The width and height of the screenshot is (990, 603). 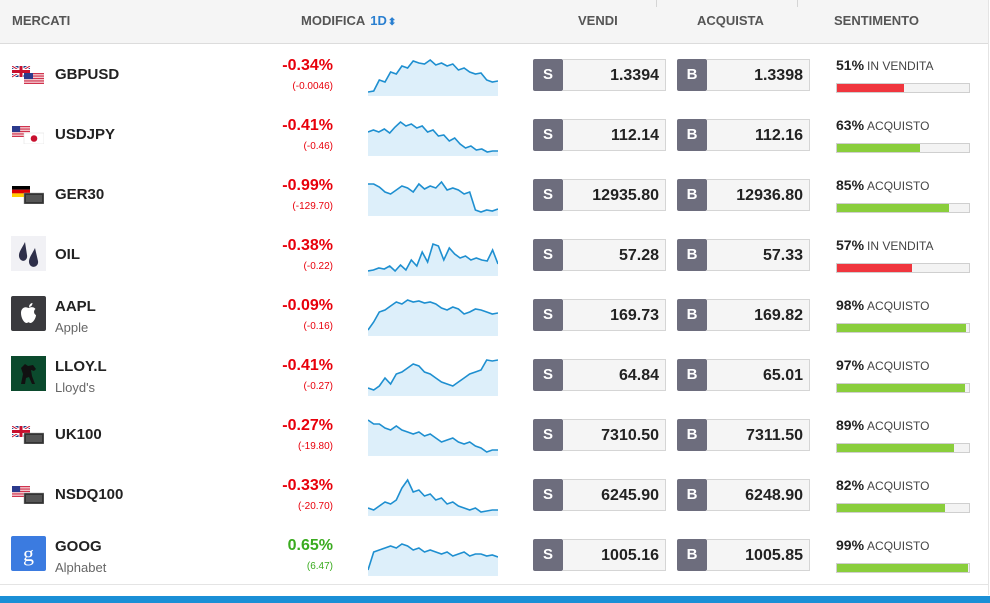 I want to click on market-name: Apple, so click(x=72, y=327).